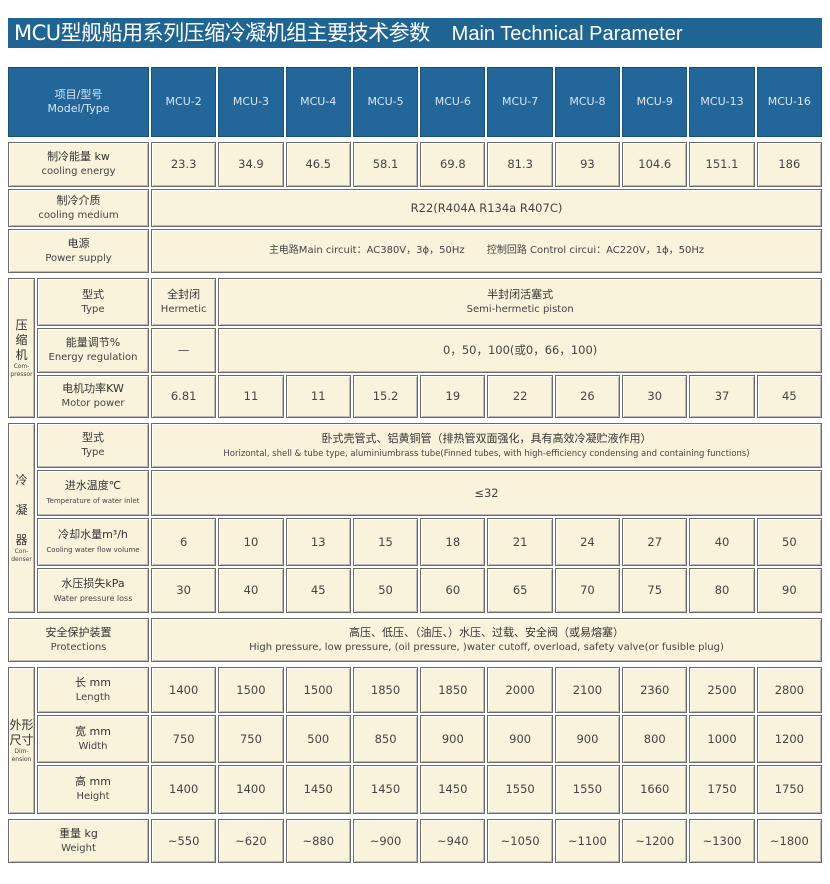  Describe the element at coordinates (453, 542) in the screenshot. I see `value-cell: 18` at that location.